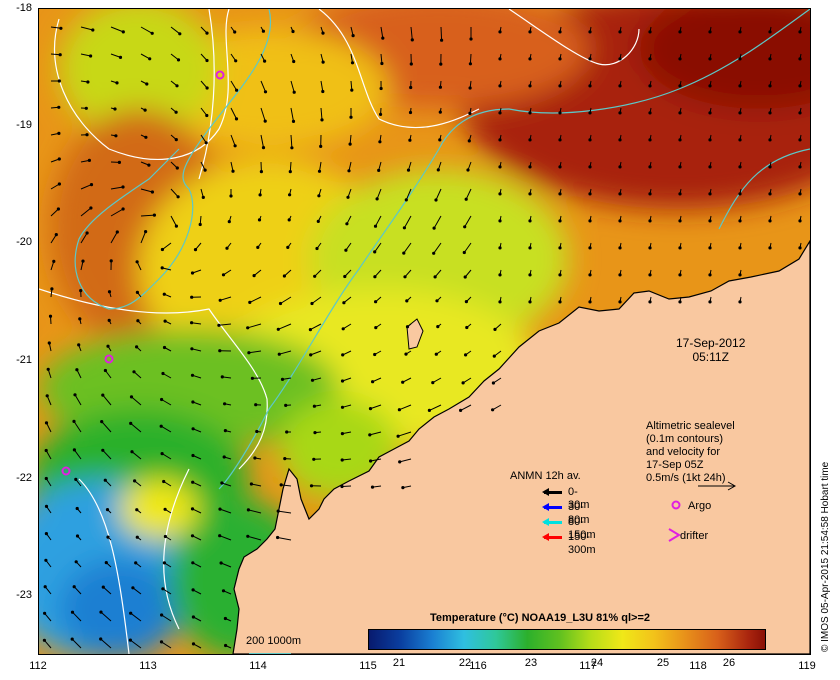 Image resolution: width=840 pixels, height=680 pixels. Describe the element at coordinates (553, 507) in the screenshot. I see `arrow-icon` at that location.